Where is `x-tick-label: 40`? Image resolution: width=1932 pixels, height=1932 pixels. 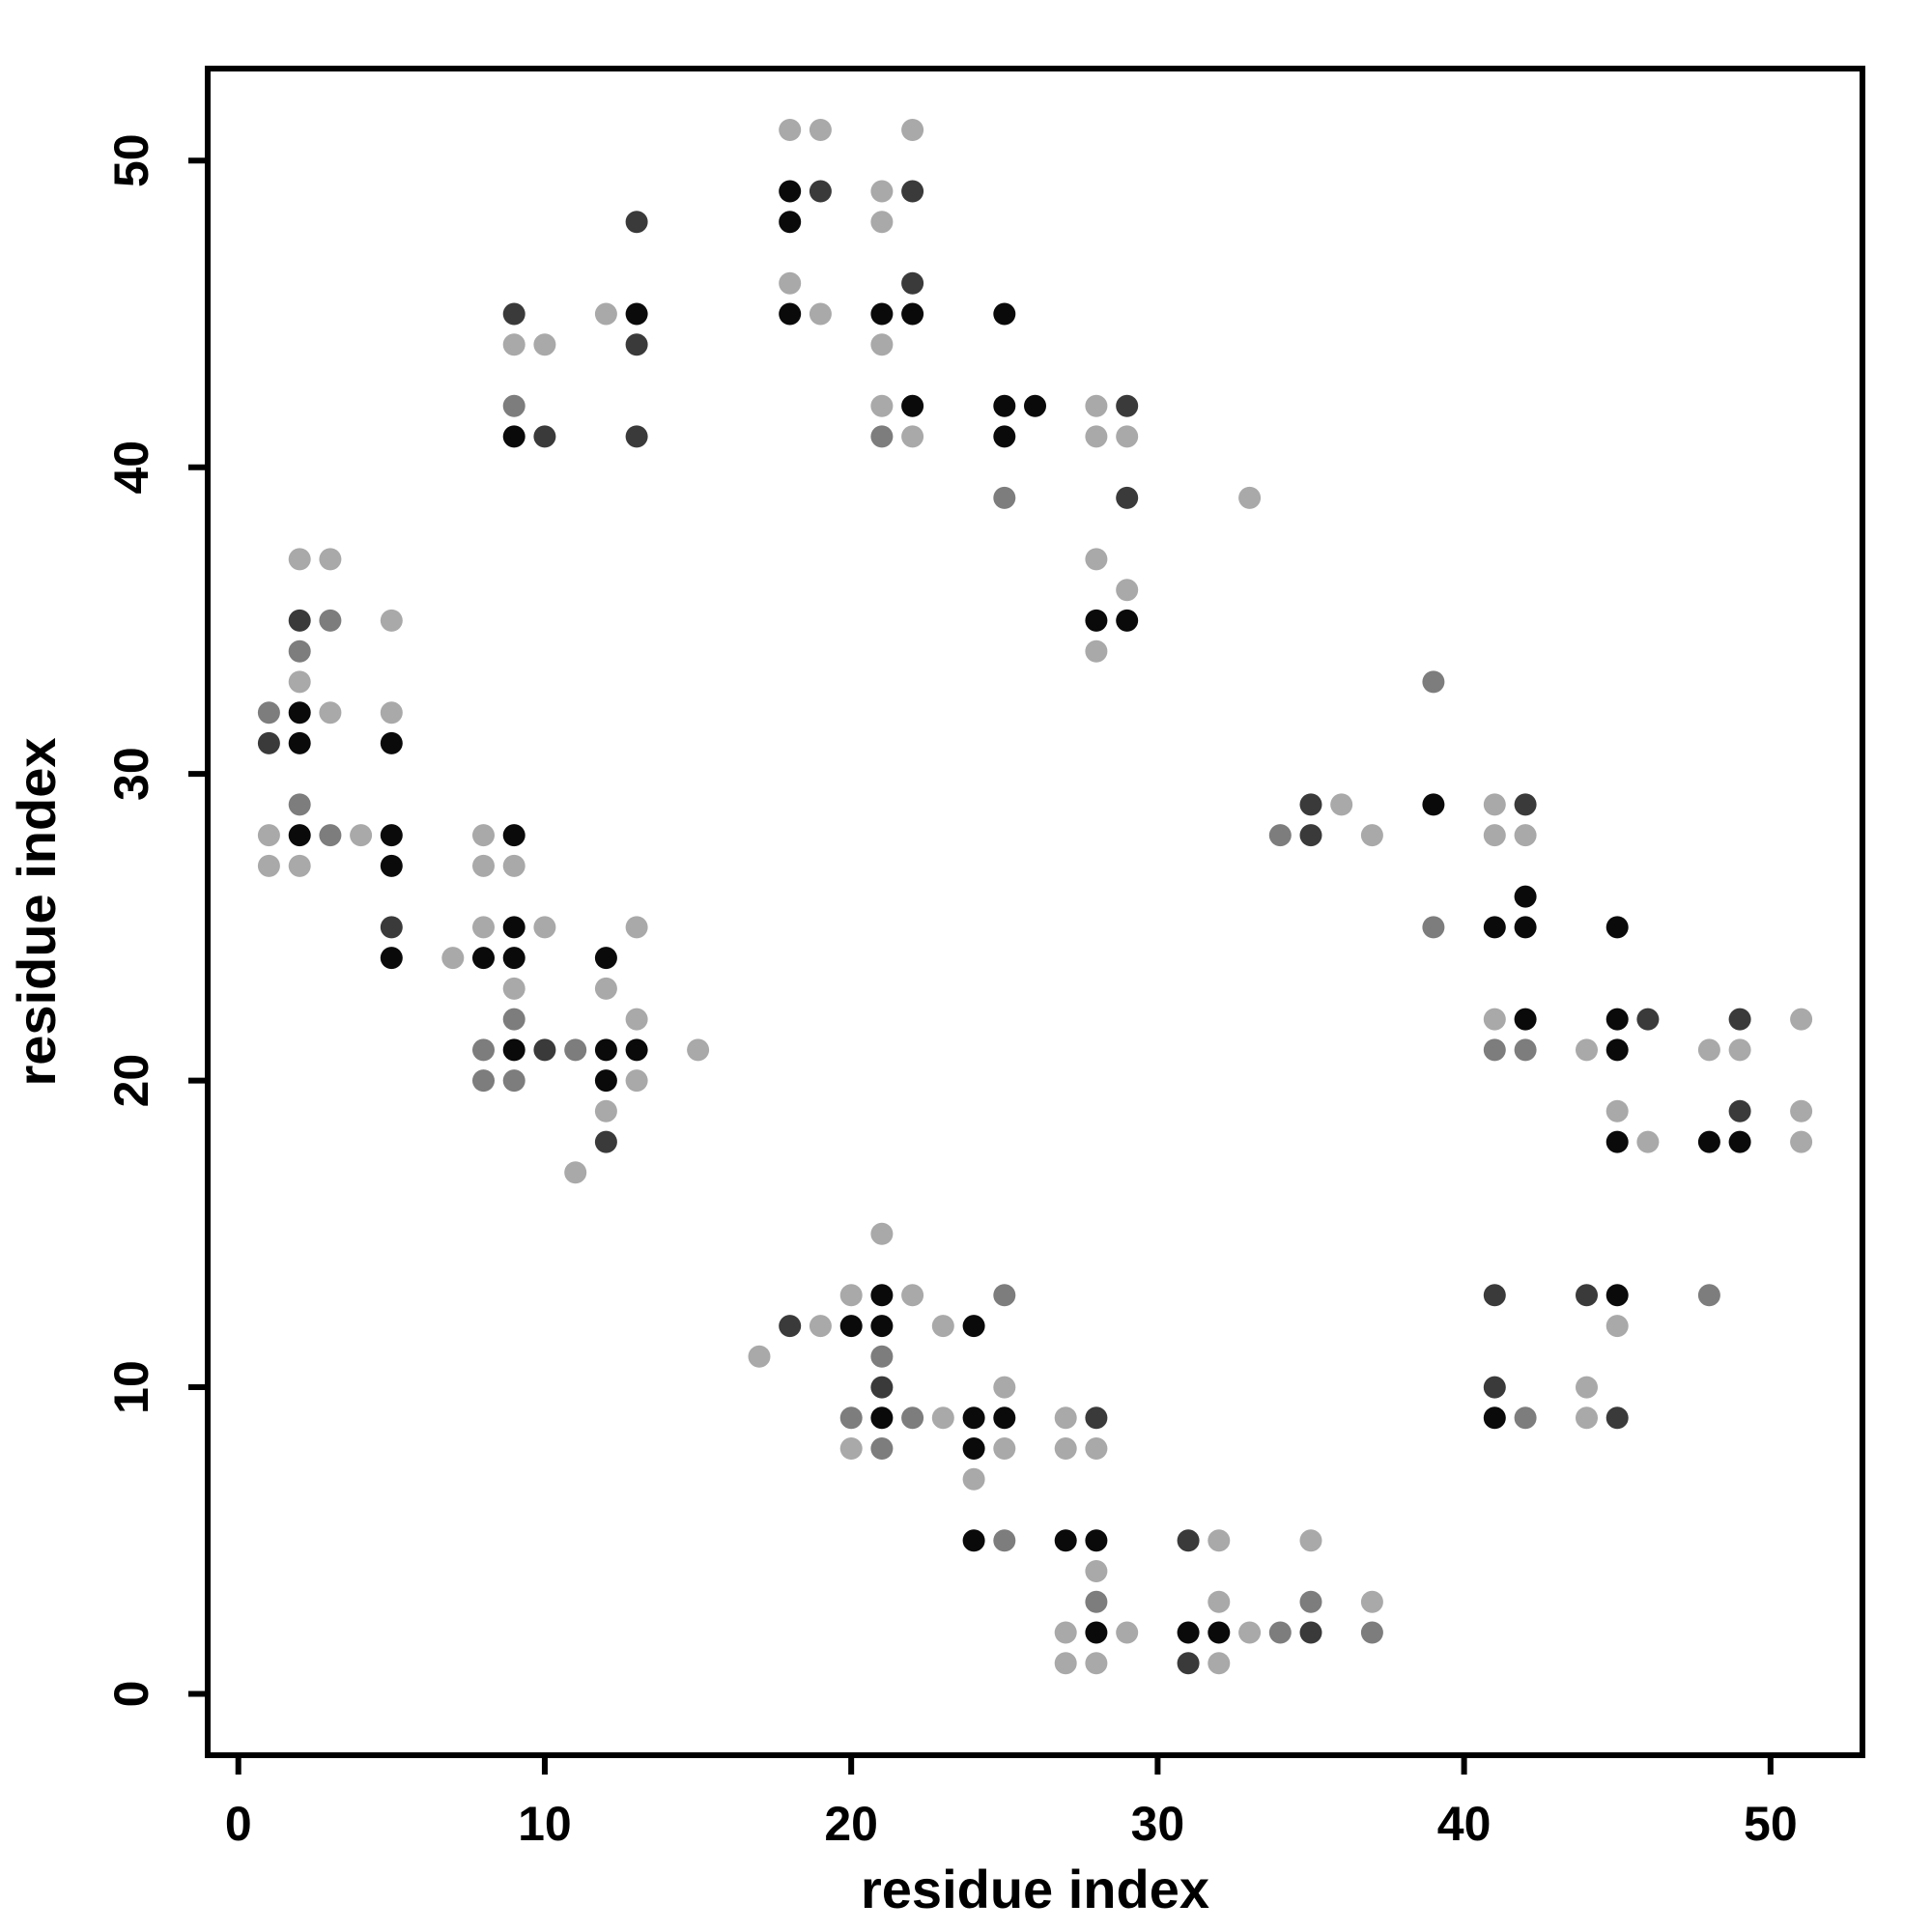
x-tick-label: 40 is located at coordinates (1464, 1824).